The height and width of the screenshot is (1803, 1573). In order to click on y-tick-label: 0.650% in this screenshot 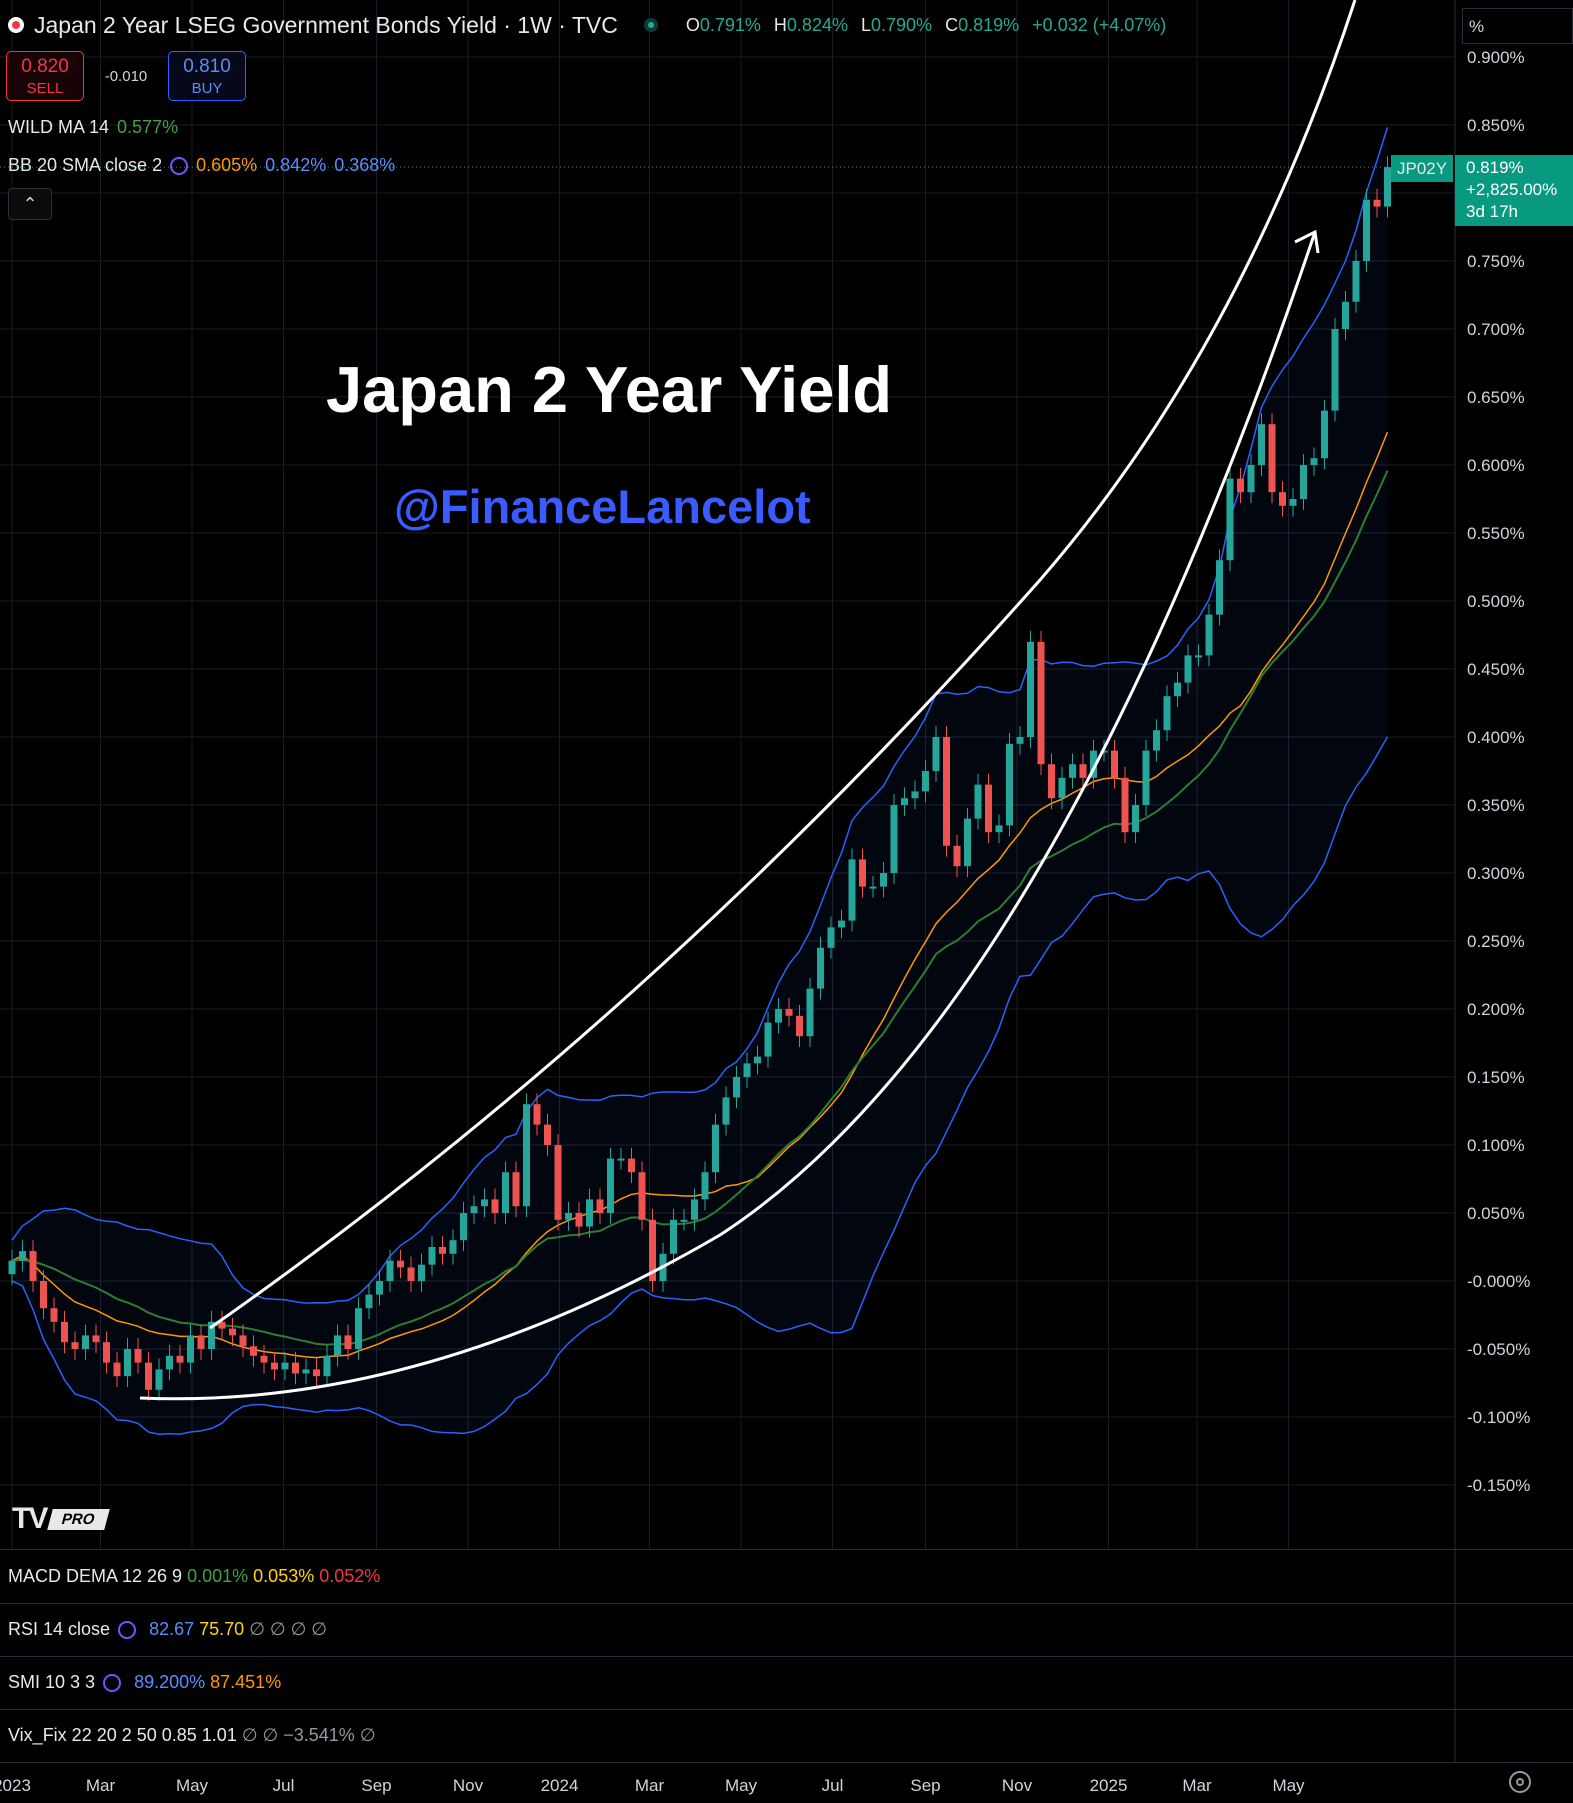, I will do `click(1496, 397)`.